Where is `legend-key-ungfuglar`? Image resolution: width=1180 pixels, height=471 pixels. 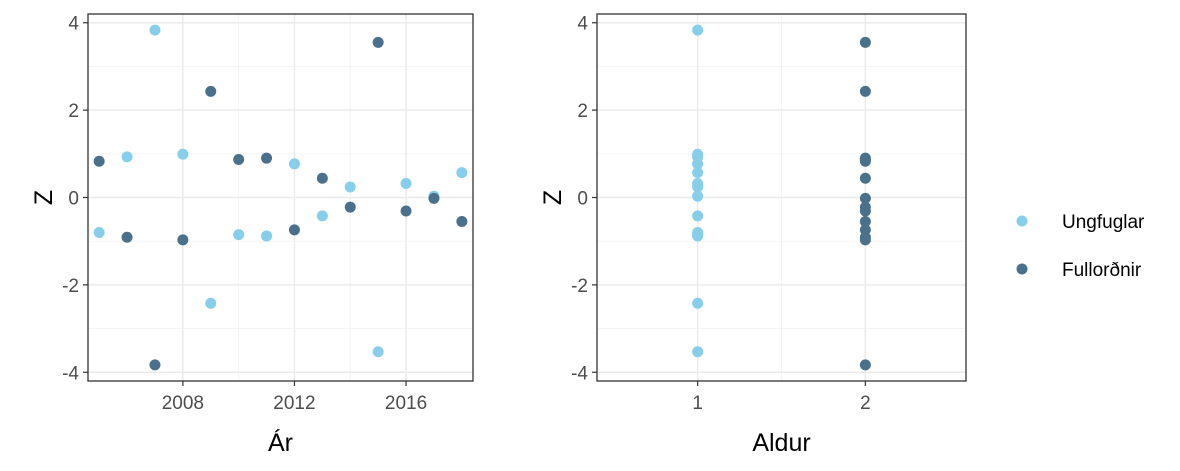 legend-key-ungfuglar is located at coordinates (1022, 221).